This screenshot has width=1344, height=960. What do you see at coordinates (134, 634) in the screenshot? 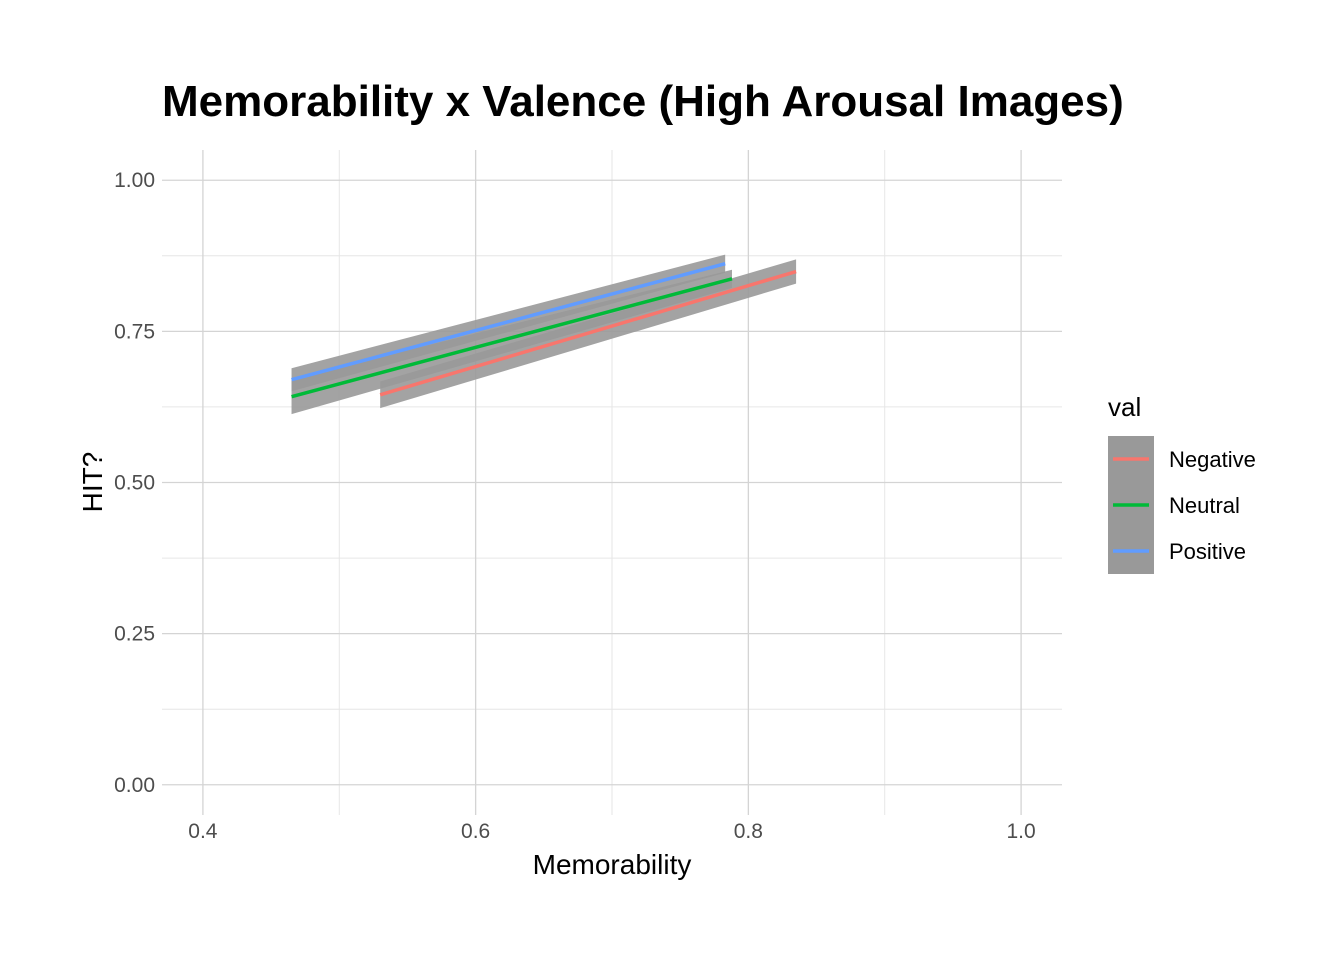
I see `y-tick-label: 0.25` at bounding box center [134, 634].